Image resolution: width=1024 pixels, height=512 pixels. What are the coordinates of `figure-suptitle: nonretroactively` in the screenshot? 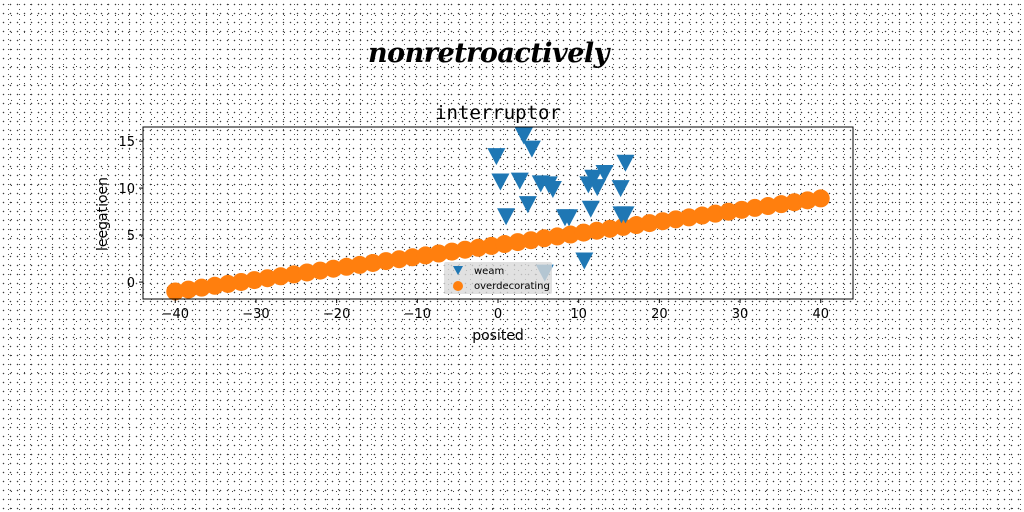 It's located at (488, 53).